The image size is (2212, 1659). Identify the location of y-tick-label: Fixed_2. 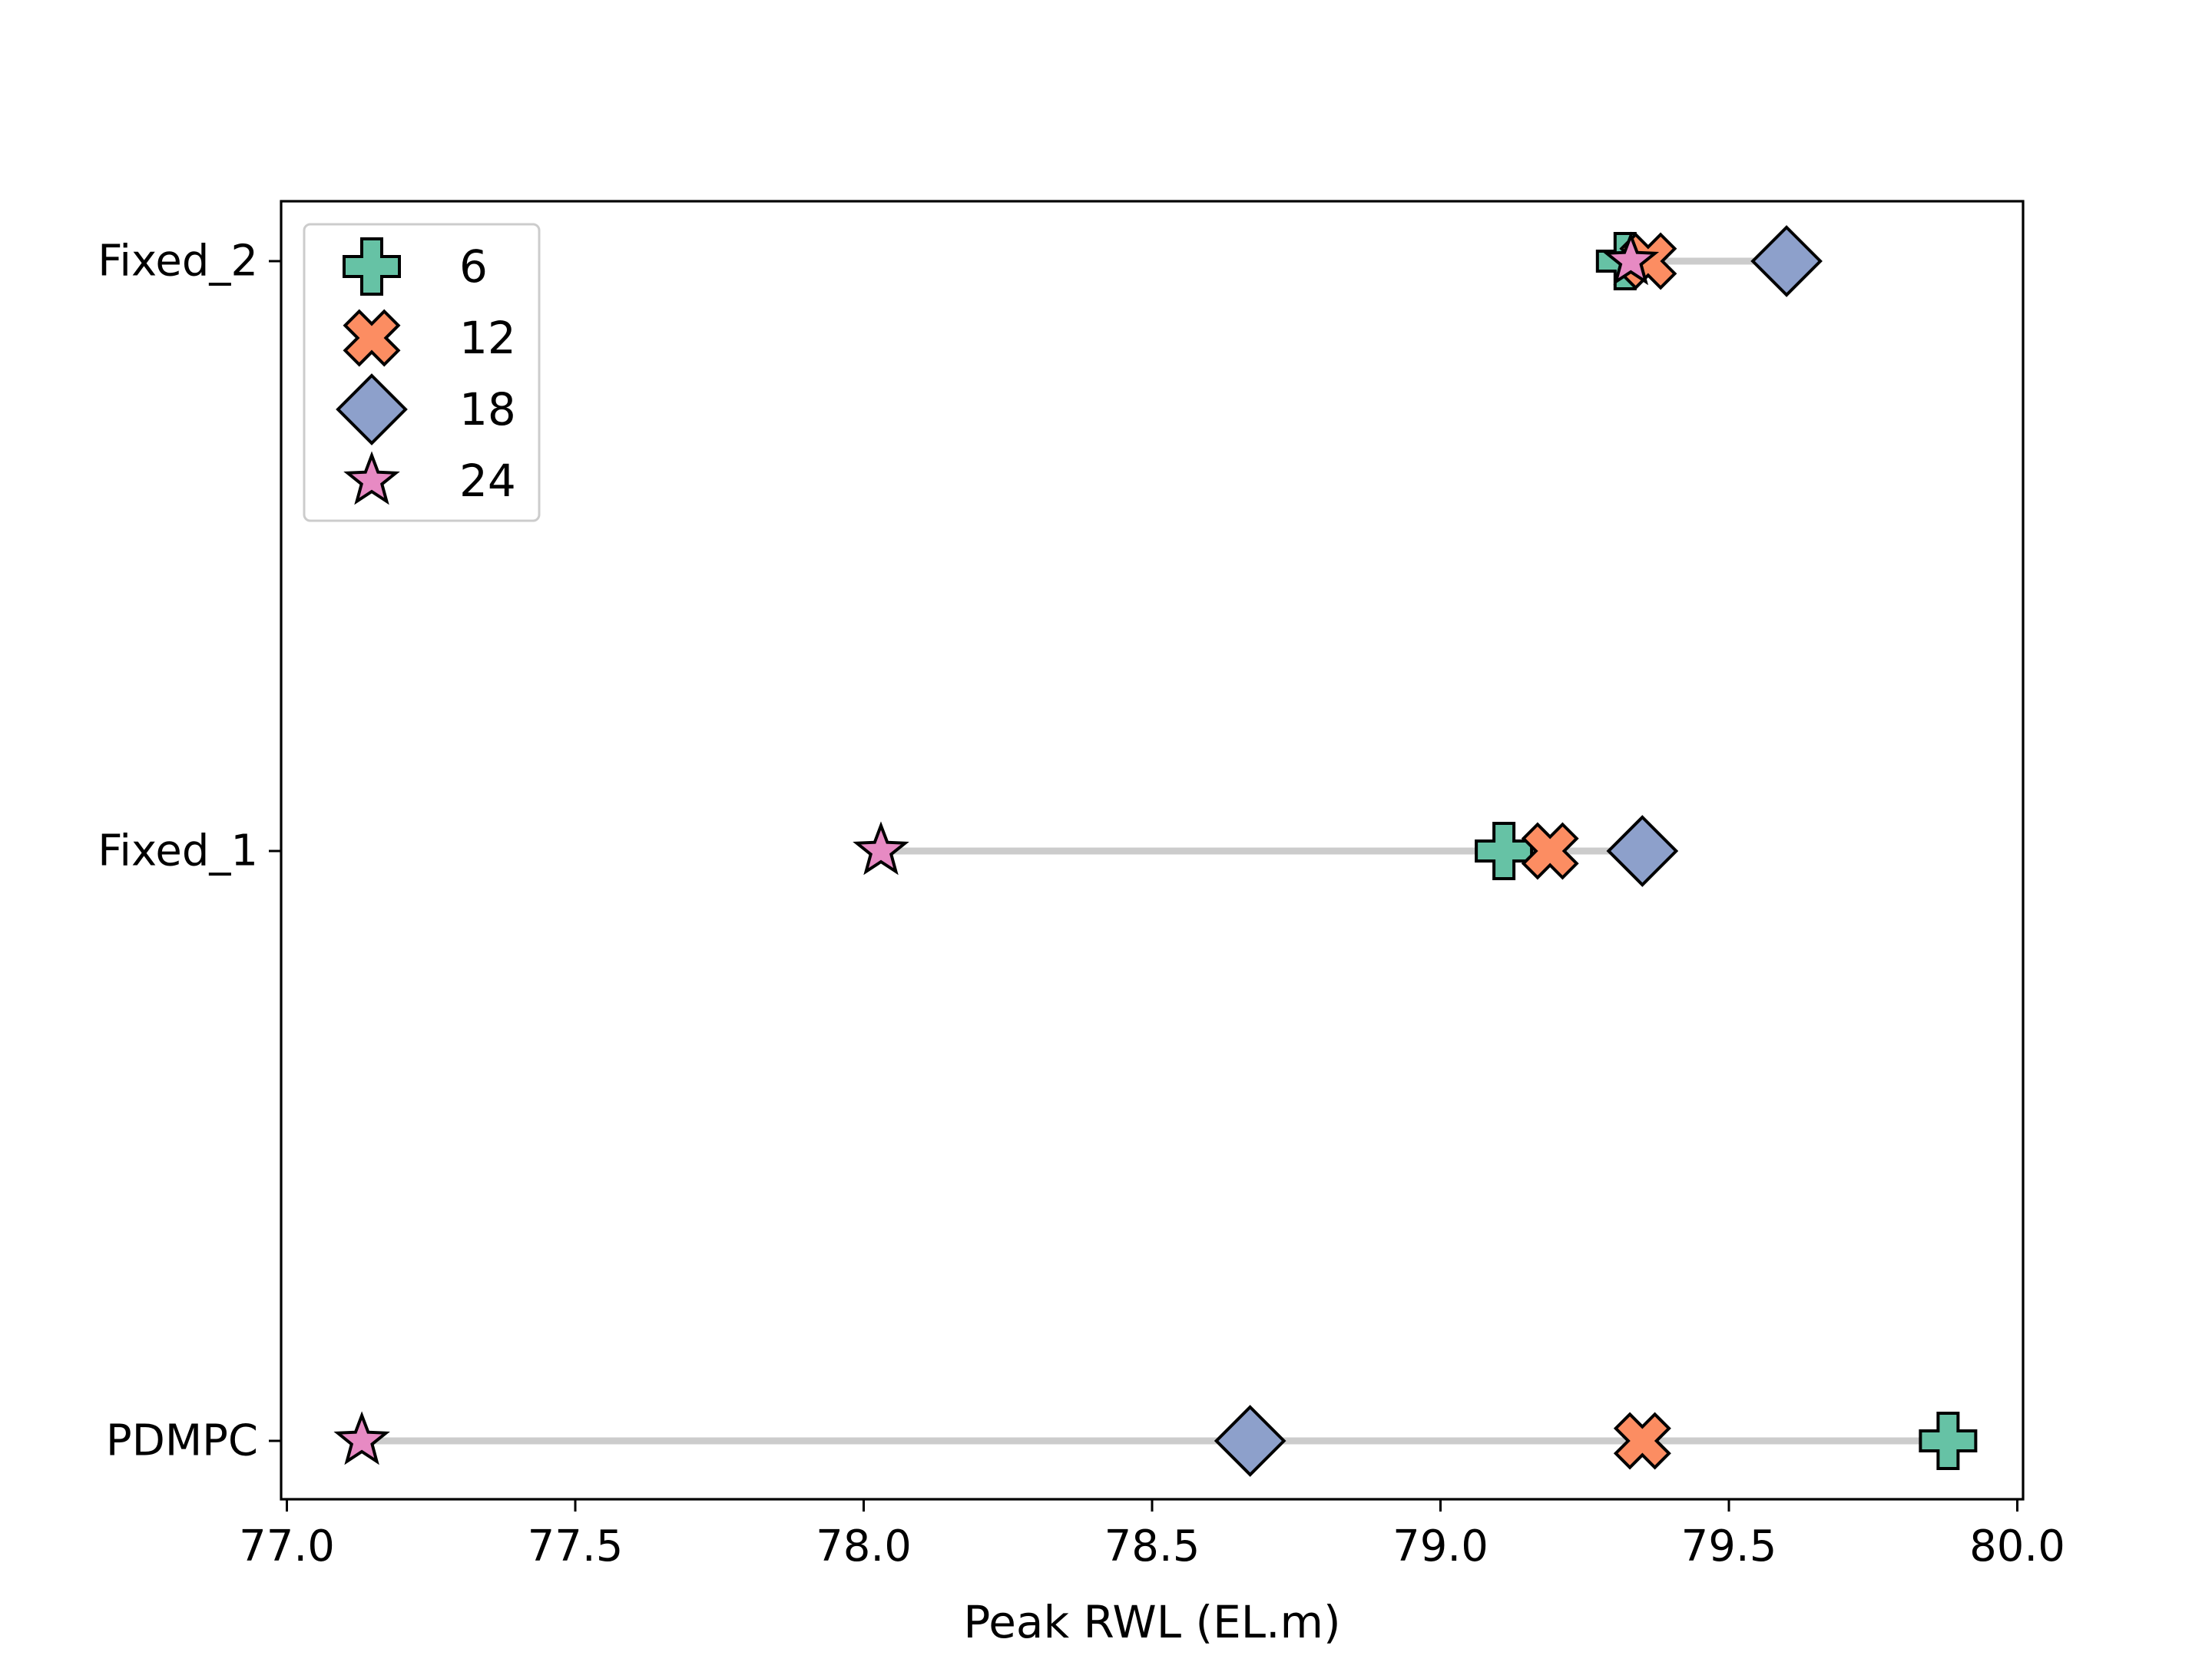
(178, 261).